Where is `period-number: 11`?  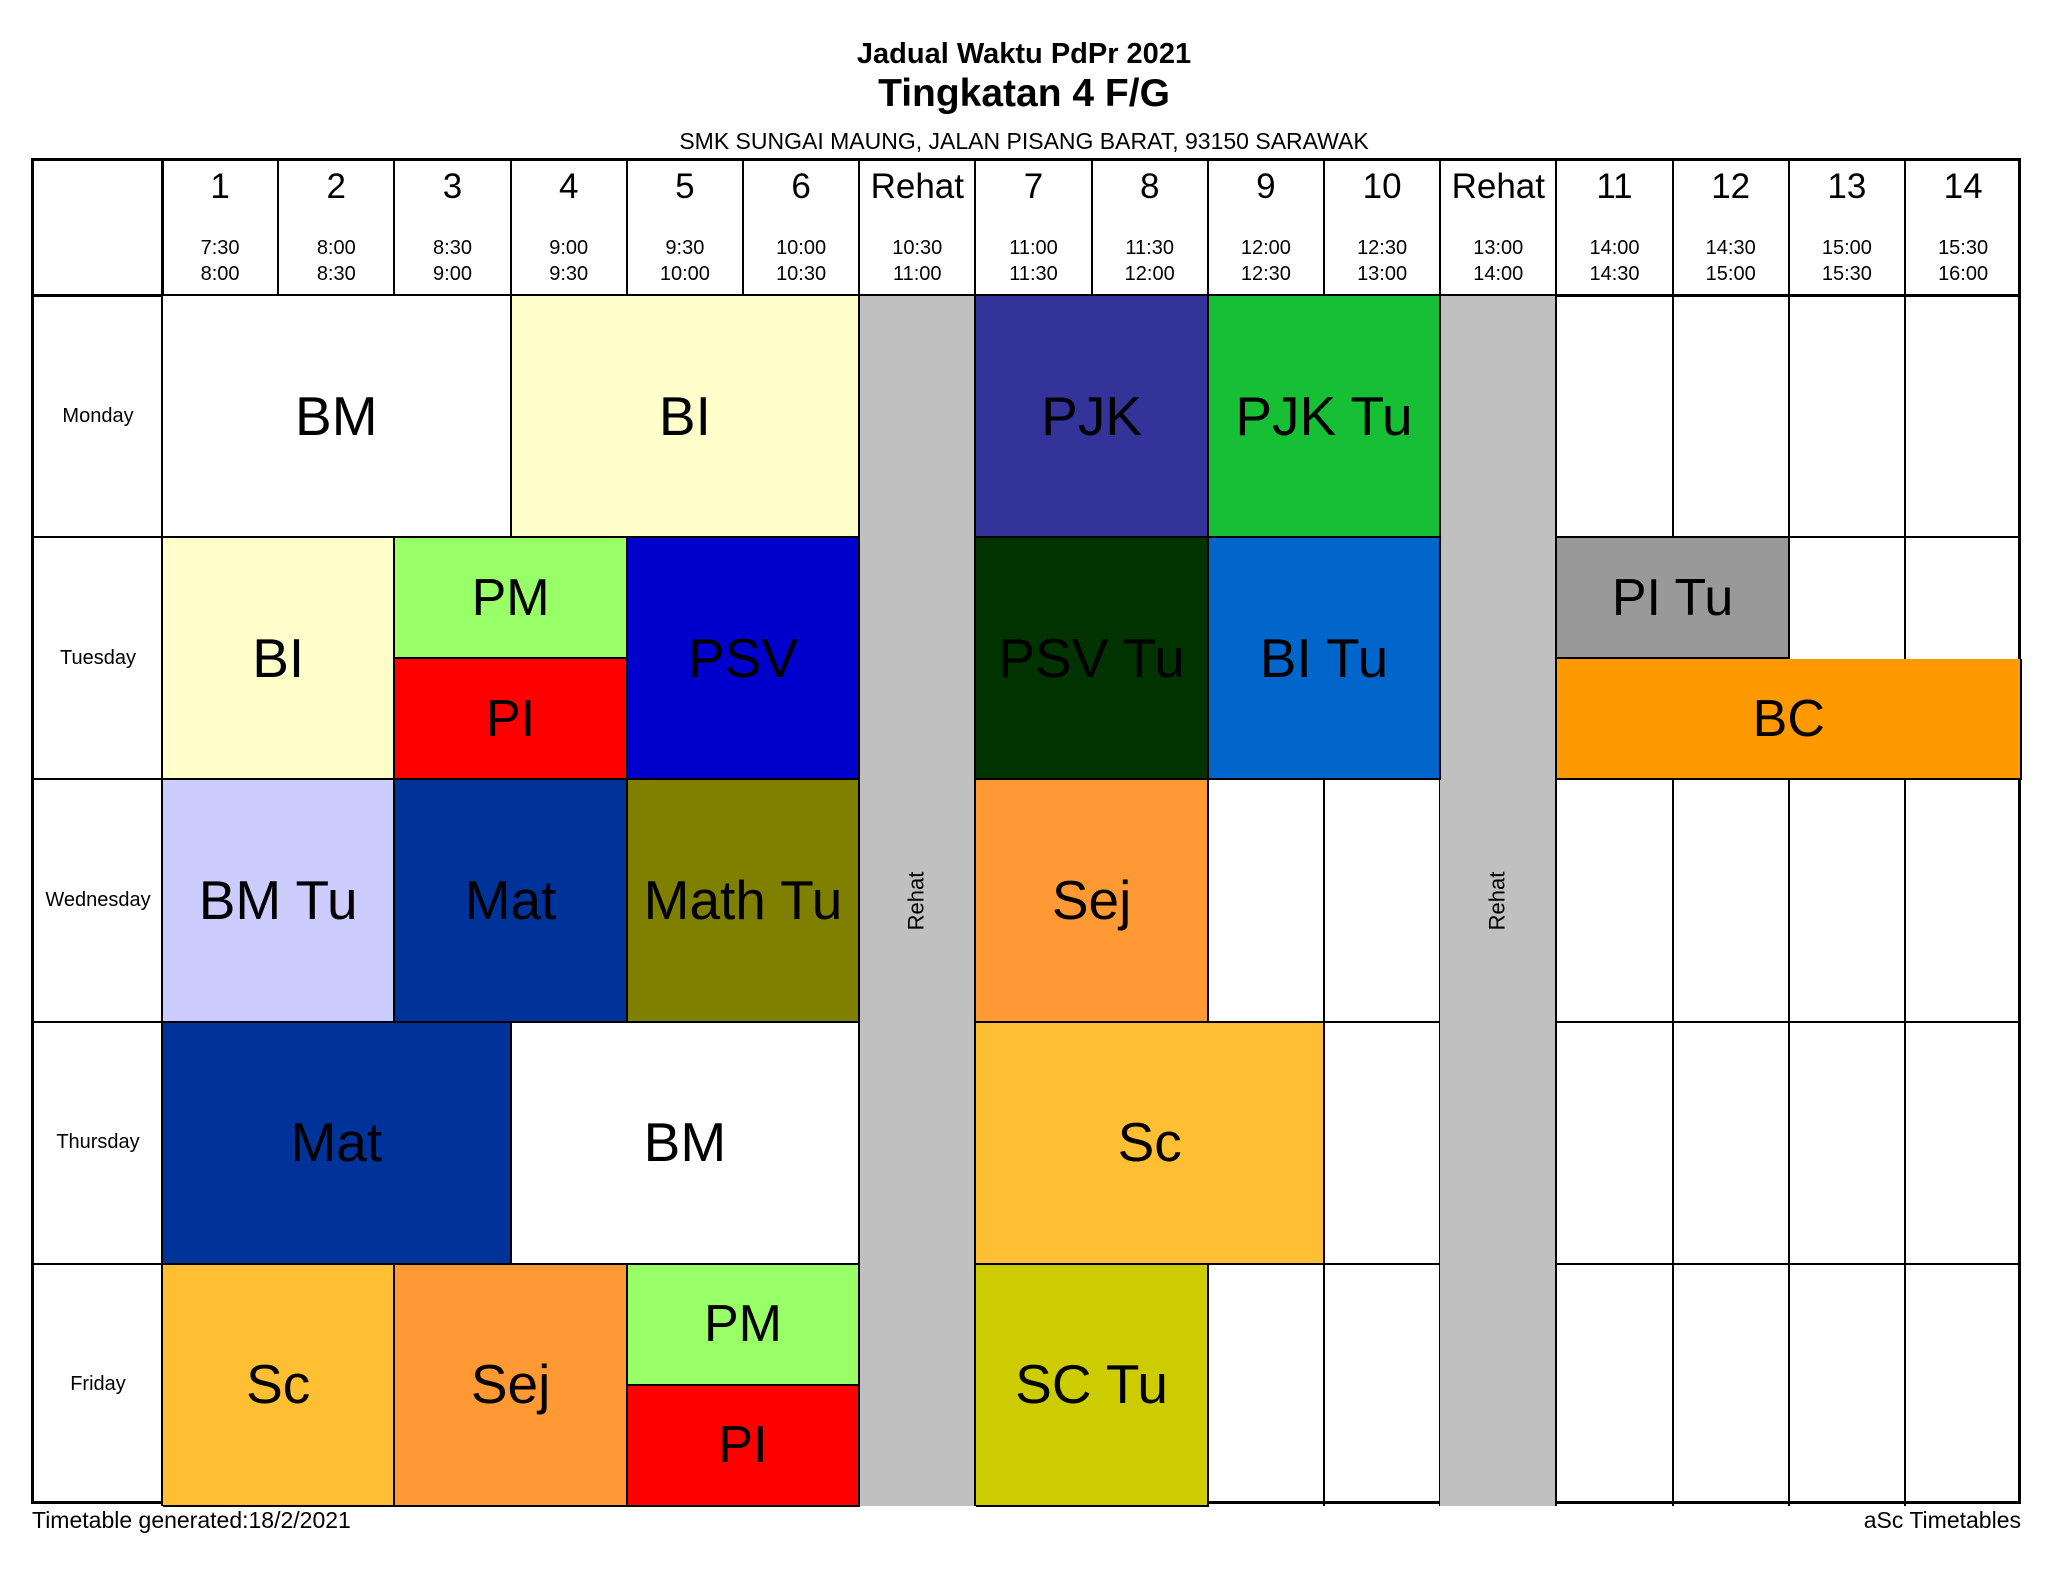
period-number: 11 is located at coordinates (1614, 186).